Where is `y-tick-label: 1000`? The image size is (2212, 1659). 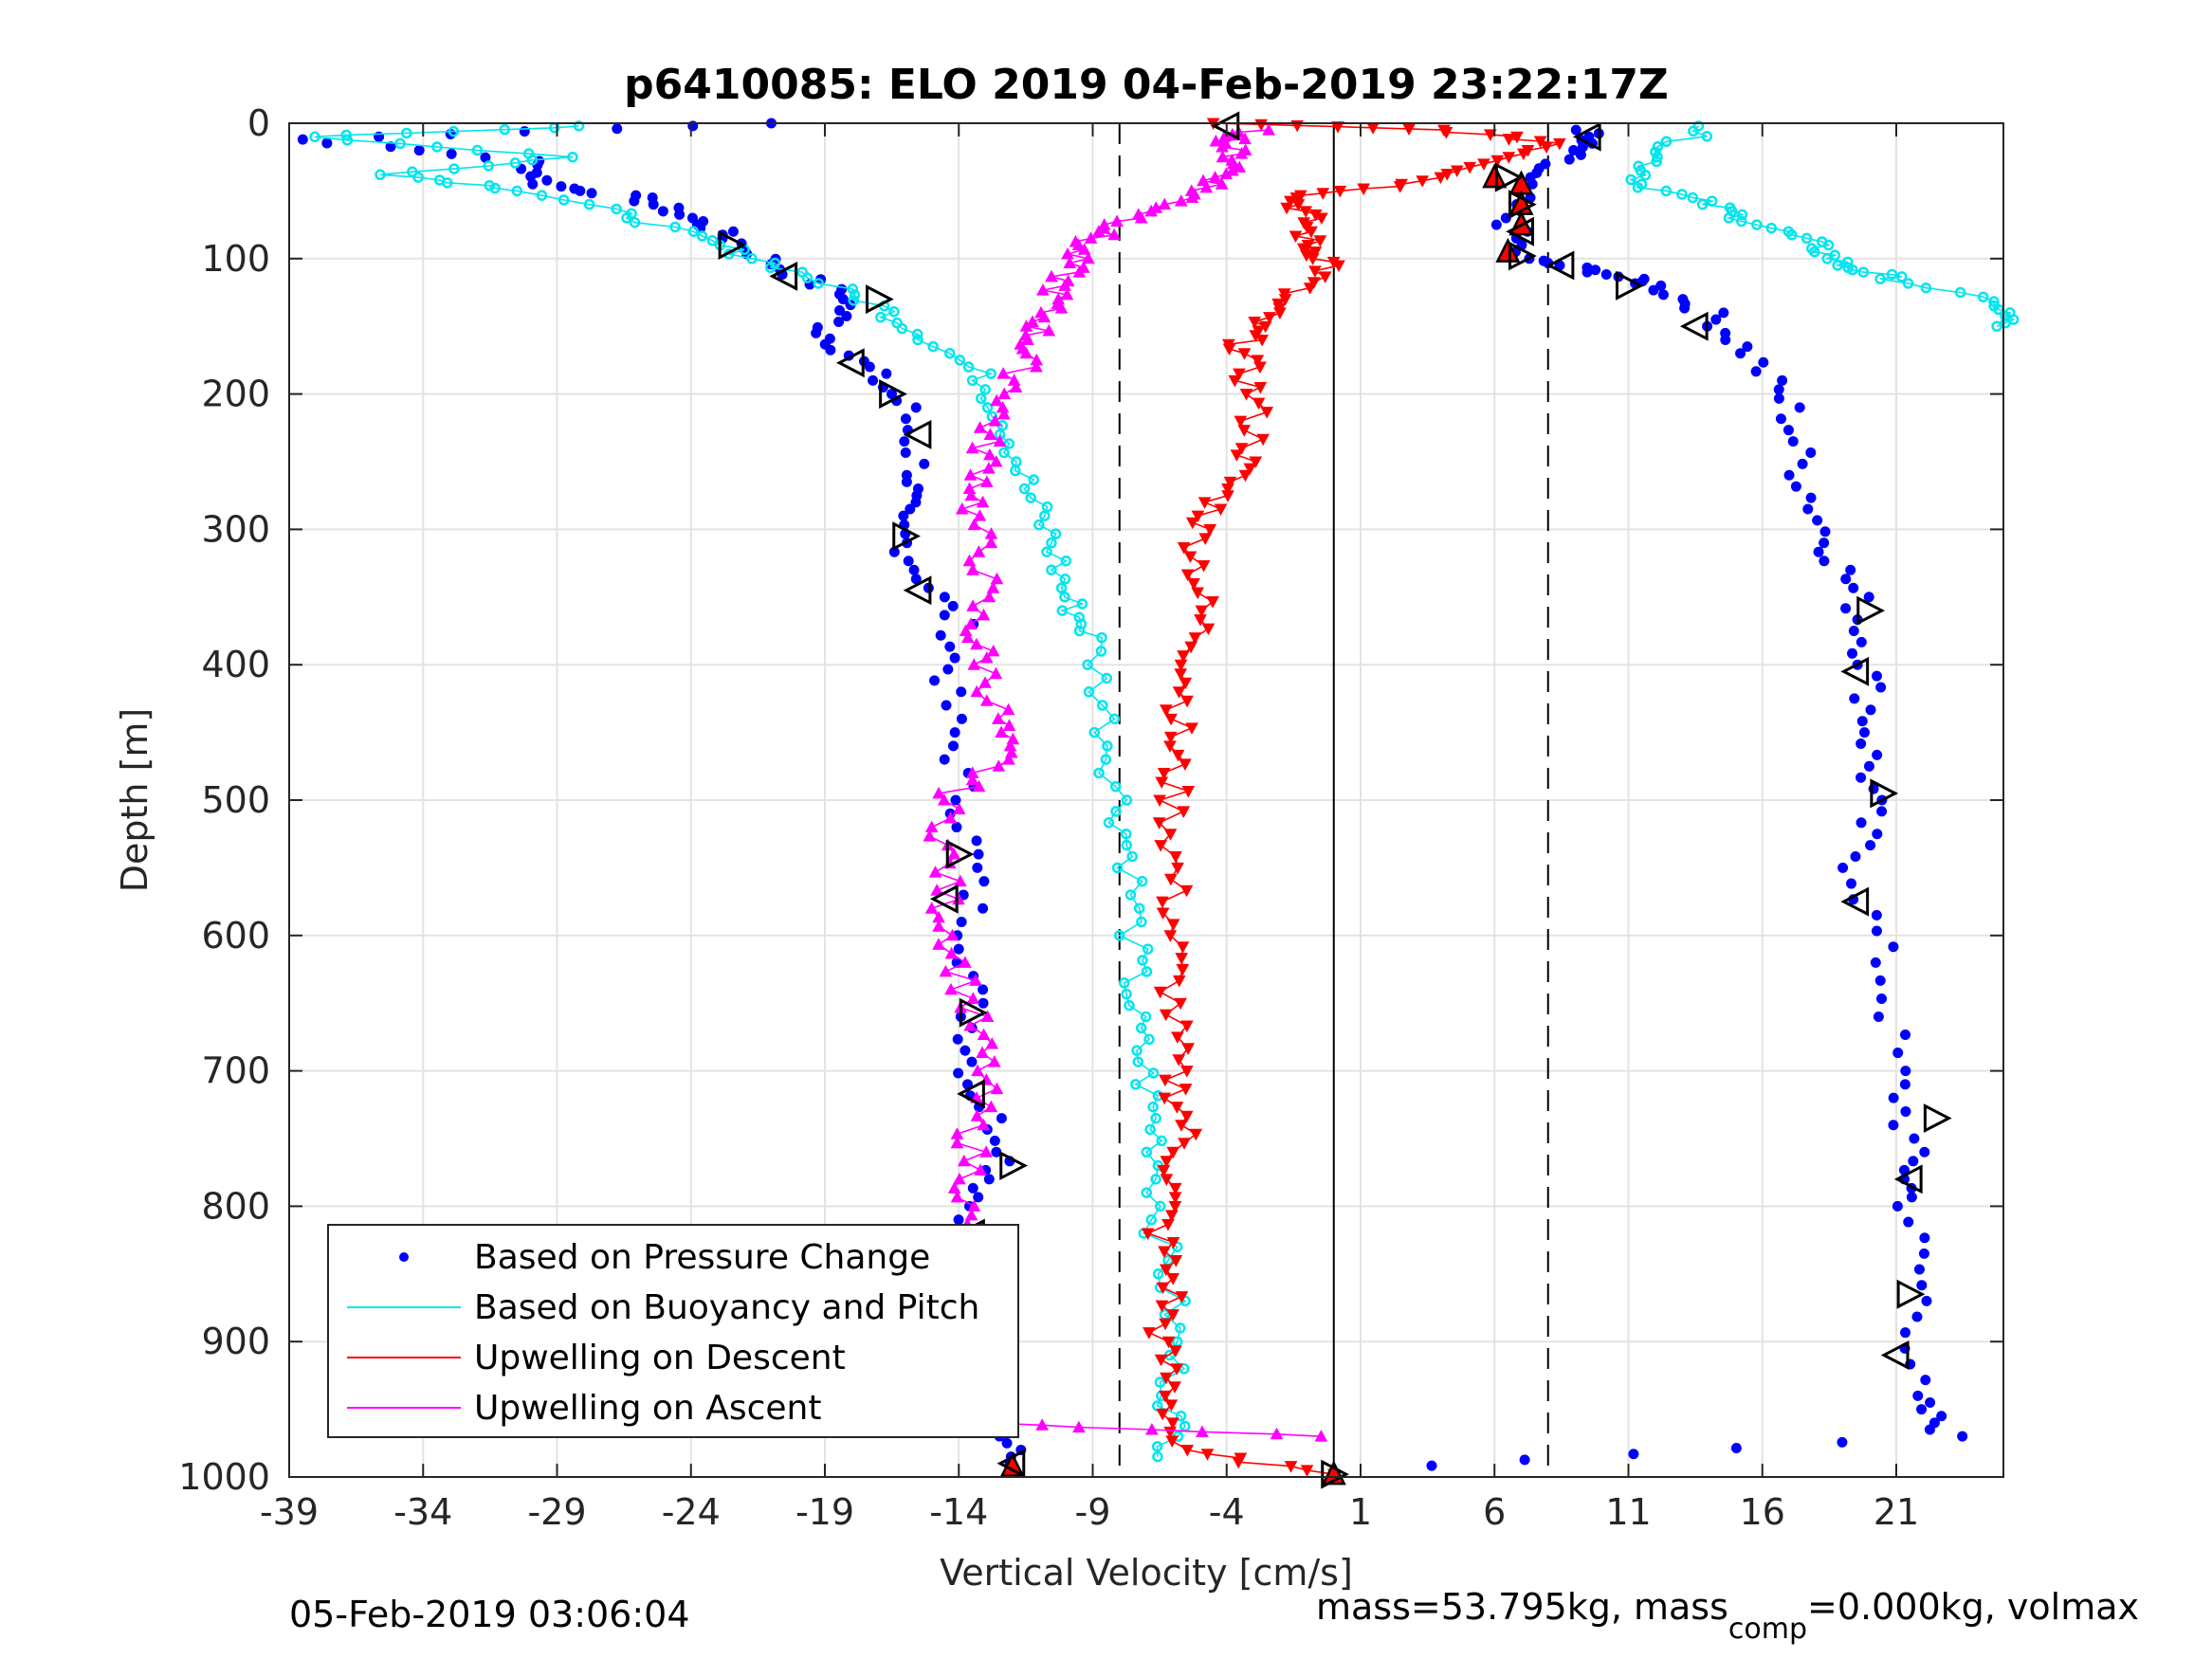 y-tick-label: 1000 is located at coordinates (224, 1477).